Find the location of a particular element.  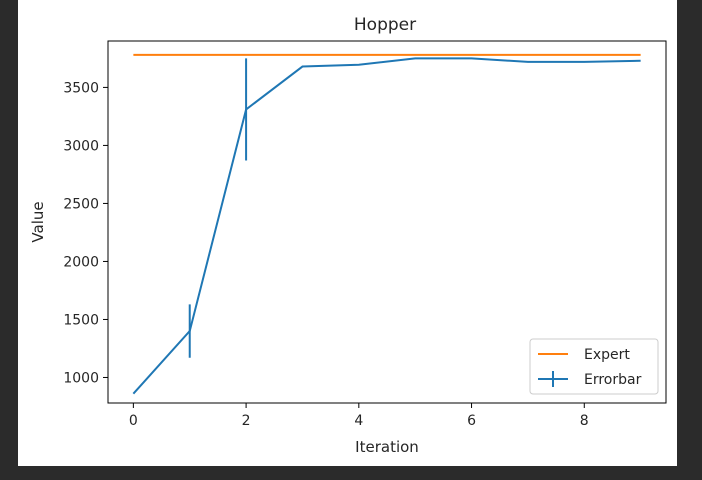

x-tick-label: 8 is located at coordinates (584, 421).